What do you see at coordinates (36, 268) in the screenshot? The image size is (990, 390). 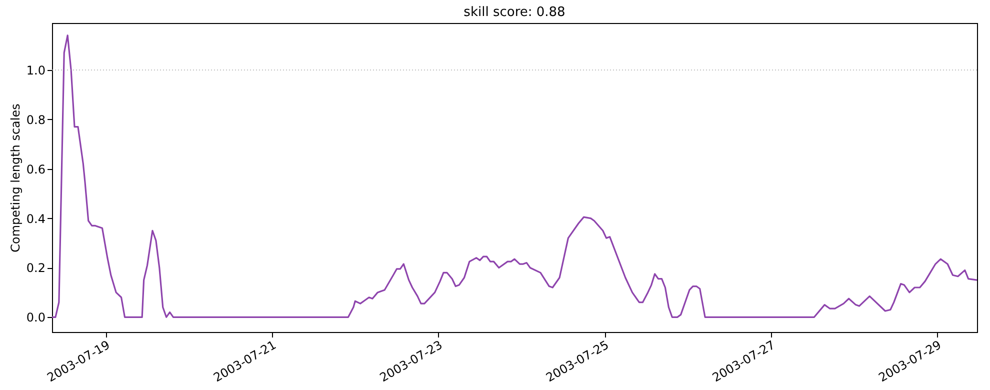 I see `y-tick-label: 0.2` at bounding box center [36, 268].